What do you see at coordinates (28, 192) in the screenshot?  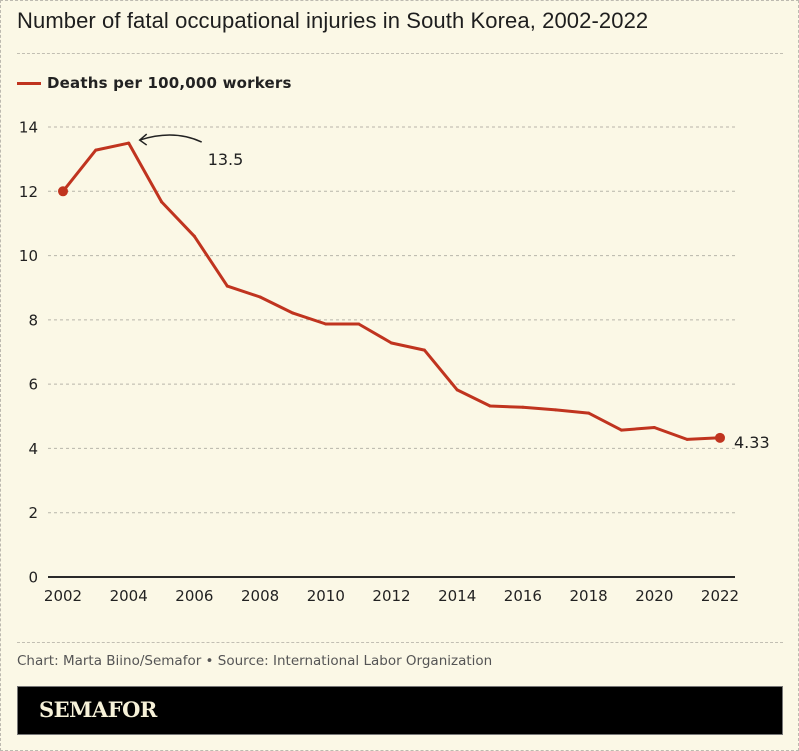 I see `y-tick-label-12: 12` at bounding box center [28, 192].